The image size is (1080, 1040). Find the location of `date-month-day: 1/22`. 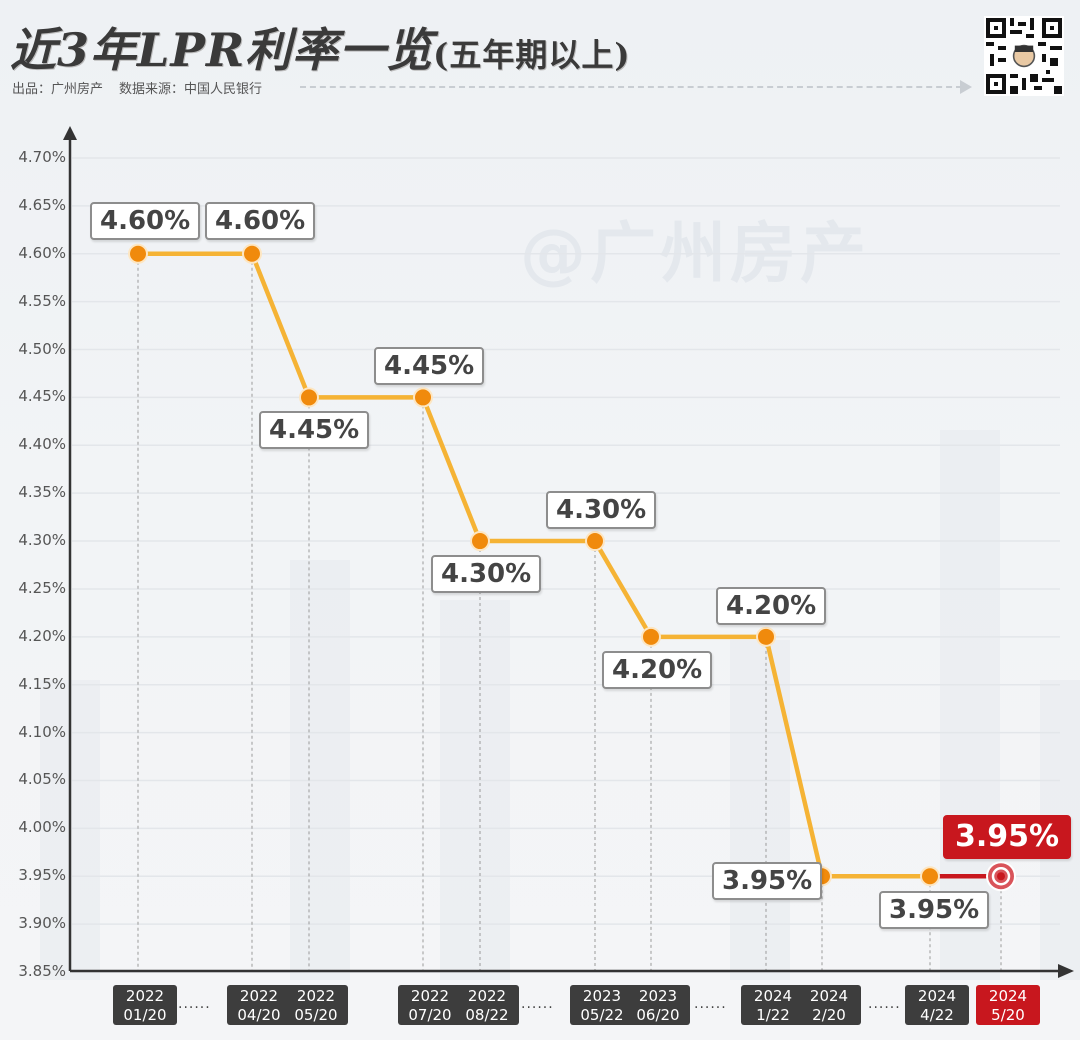

date-month-day: 1/22 is located at coordinates (773, 1015).